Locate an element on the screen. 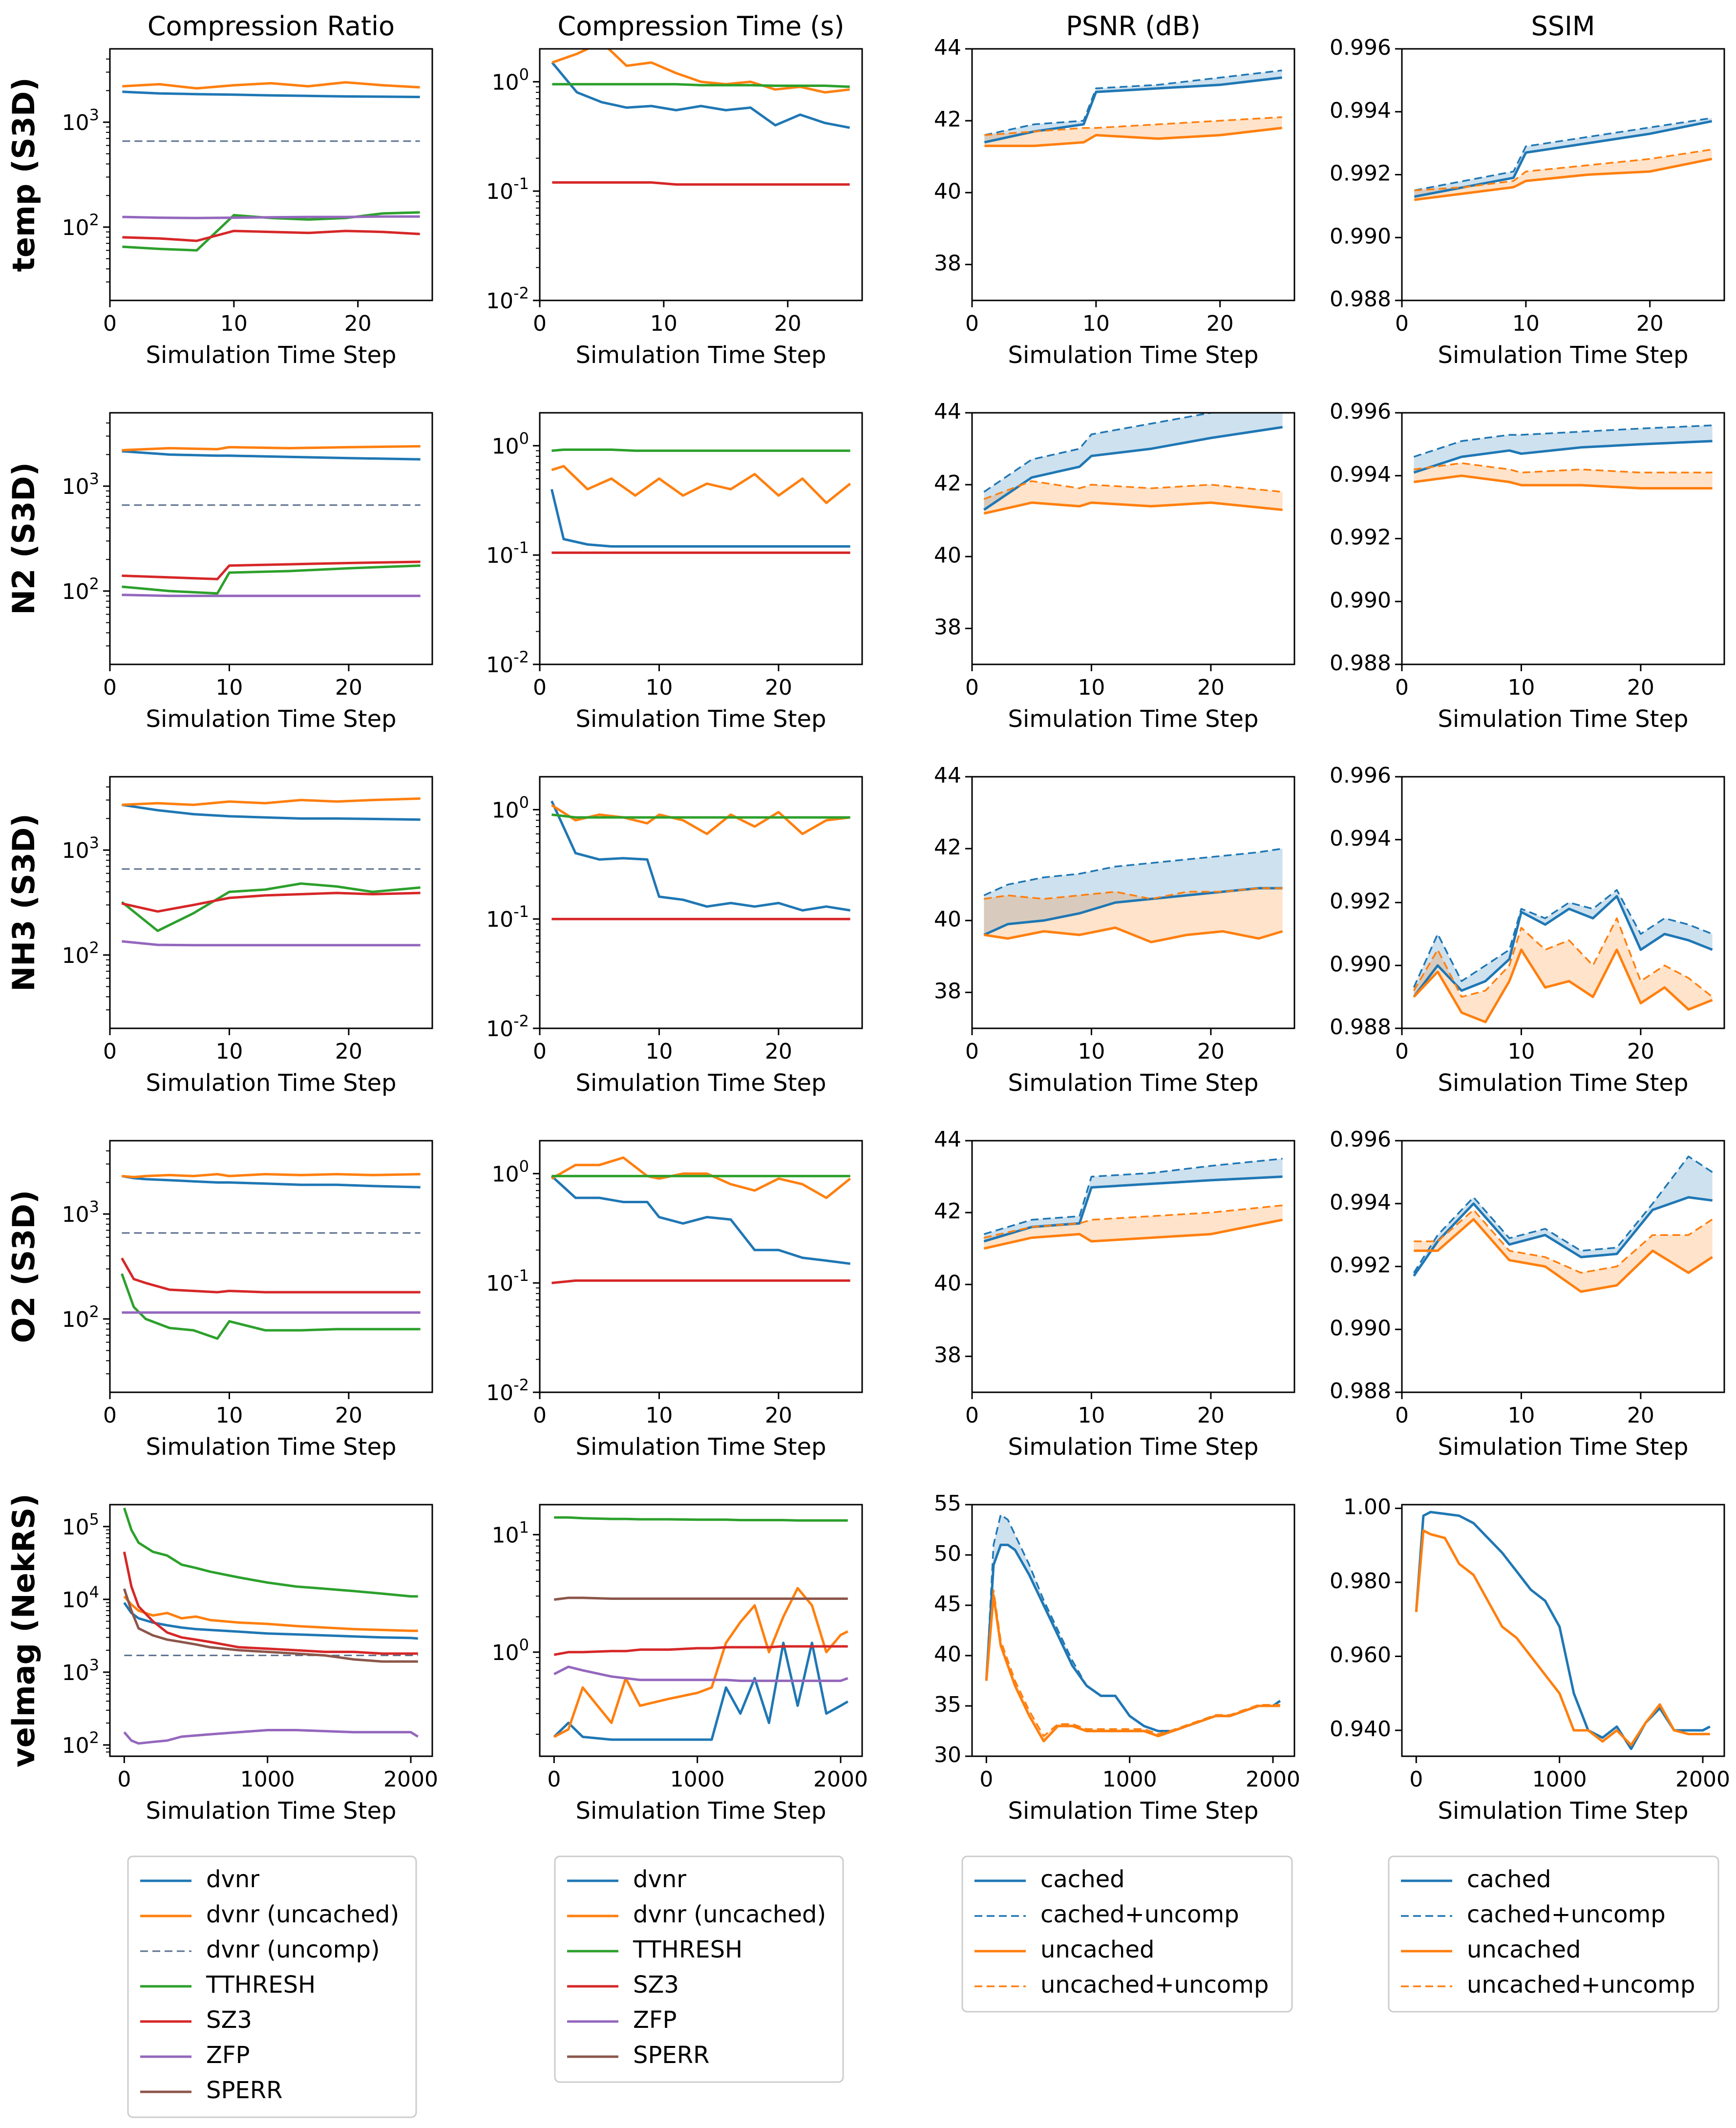 This screenshot has width=1736, height=2128. column-title-ssim: SSIM is located at coordinates (1563, 26).